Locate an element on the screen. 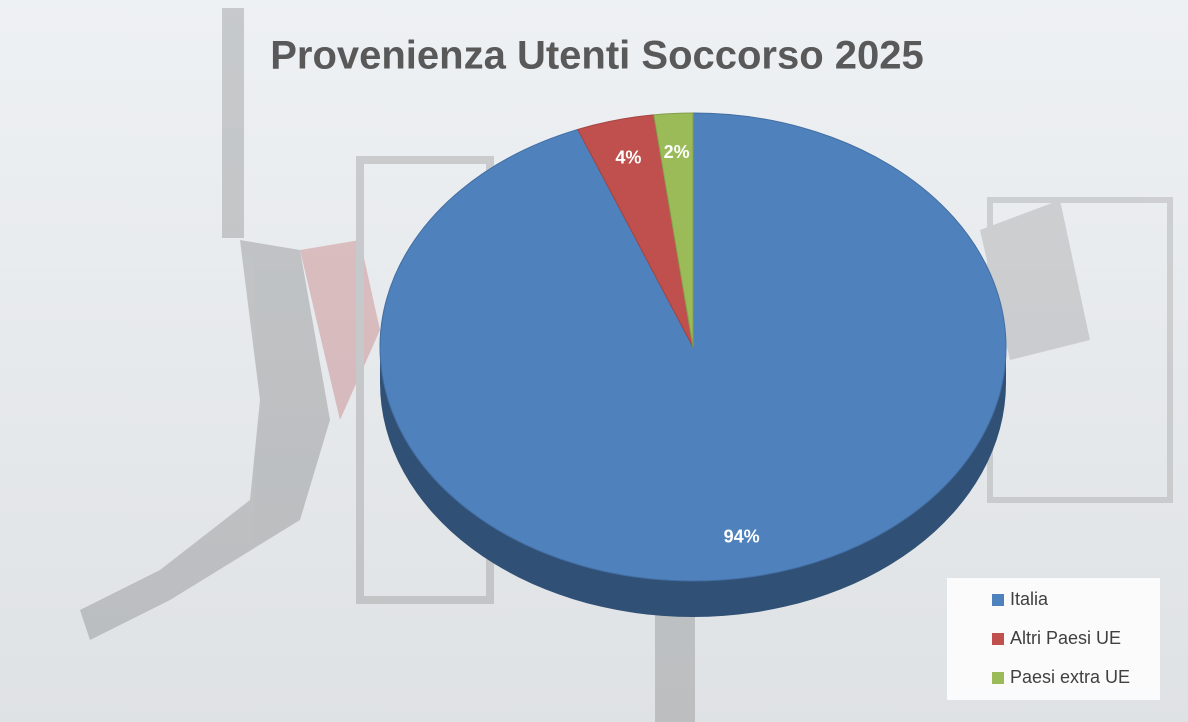 The image size is (1188, 722). data-label: 2% is located at coordinates (677, 152).